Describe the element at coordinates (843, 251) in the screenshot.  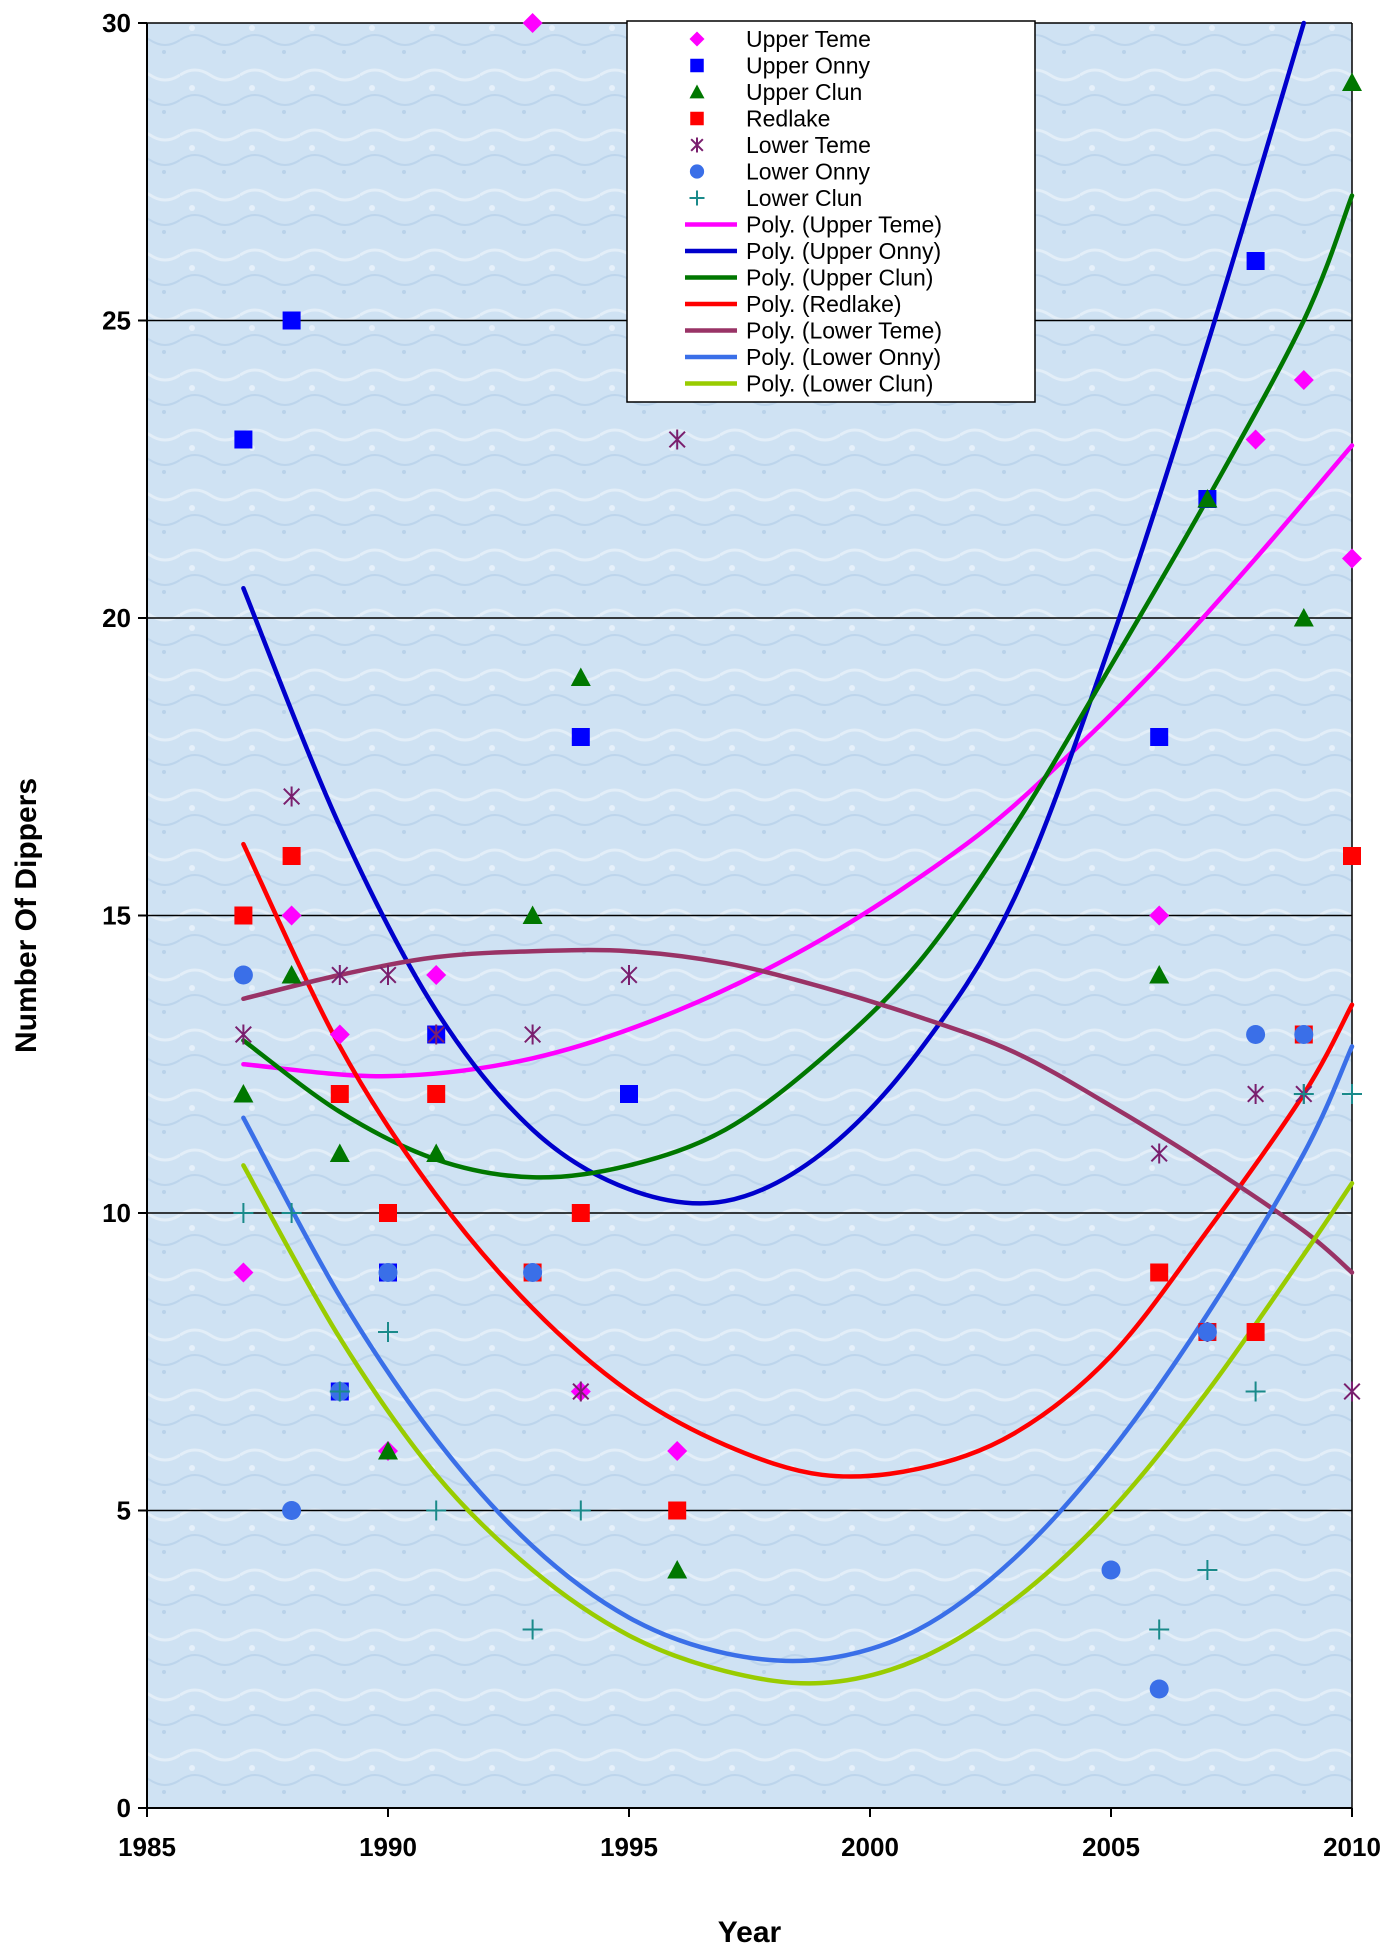
I see `legend-entry: Poly. (Upper Onny)` at that location.